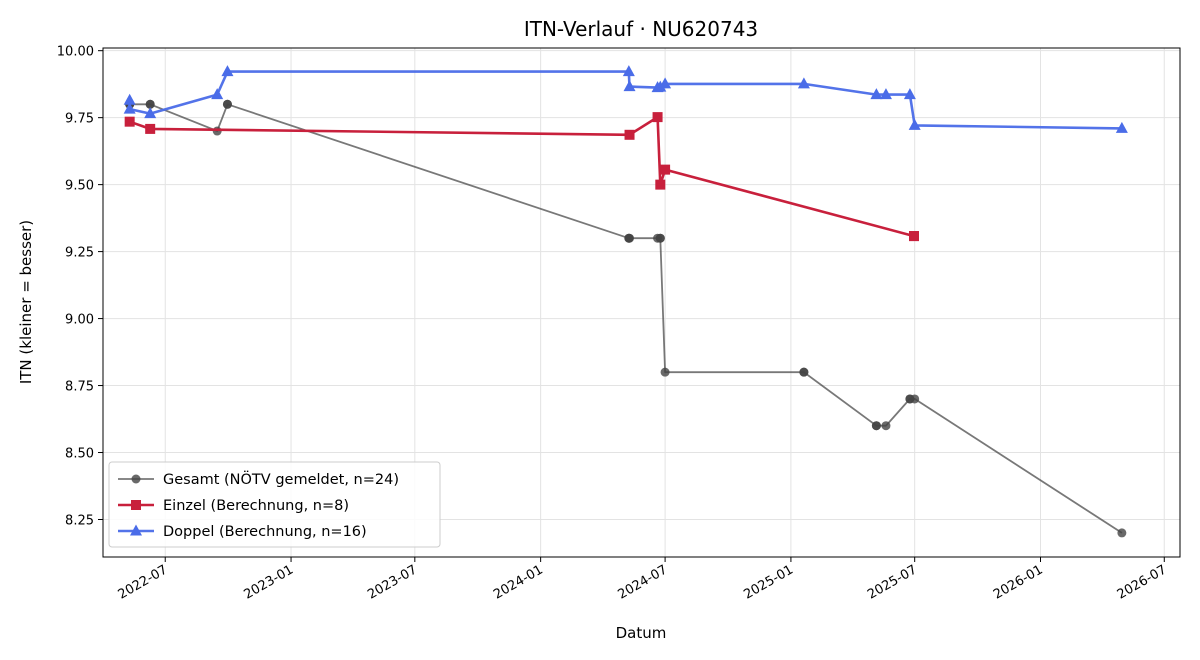  I want to click on series-einzel, so click(521, 177).